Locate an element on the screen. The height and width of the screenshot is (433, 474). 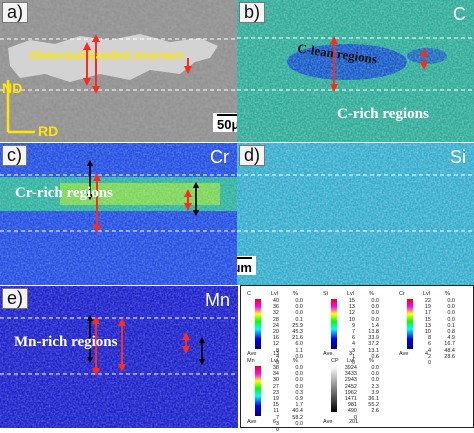
abnormal-structure-label: Abnormal banded structure is located at coordinates (106, 54).